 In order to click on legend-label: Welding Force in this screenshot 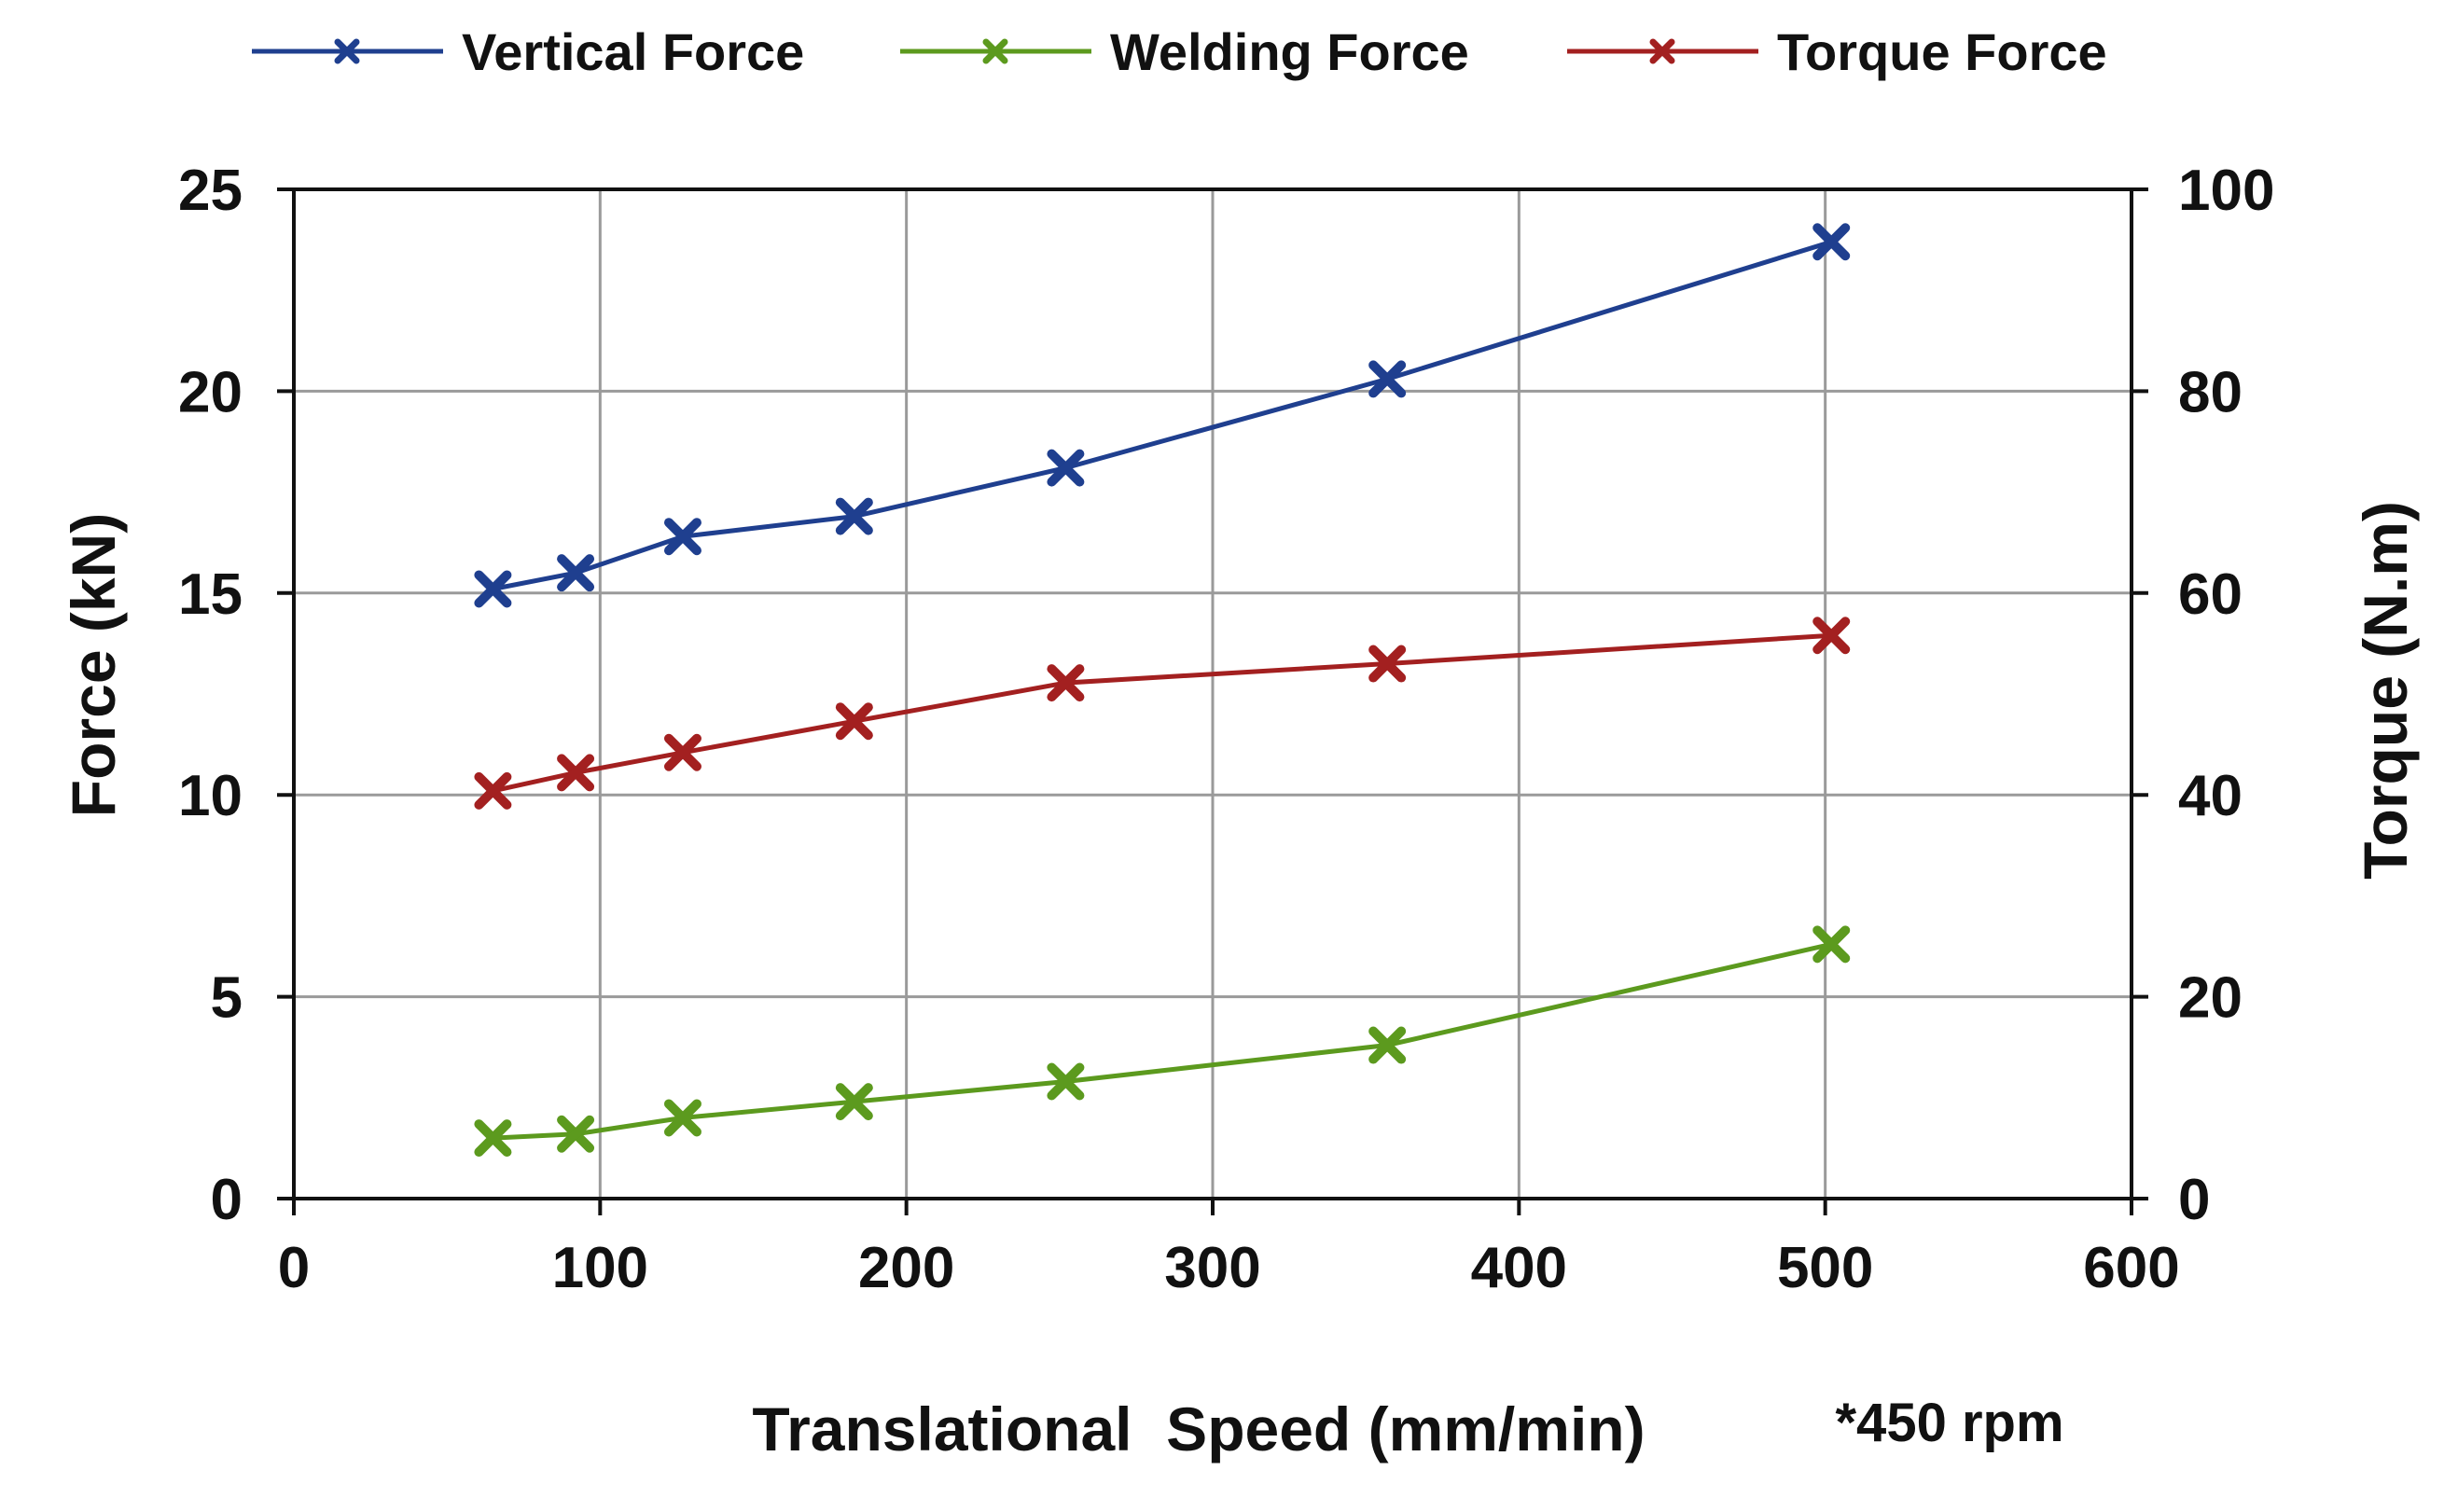, I will do `click(1290, 51)`.